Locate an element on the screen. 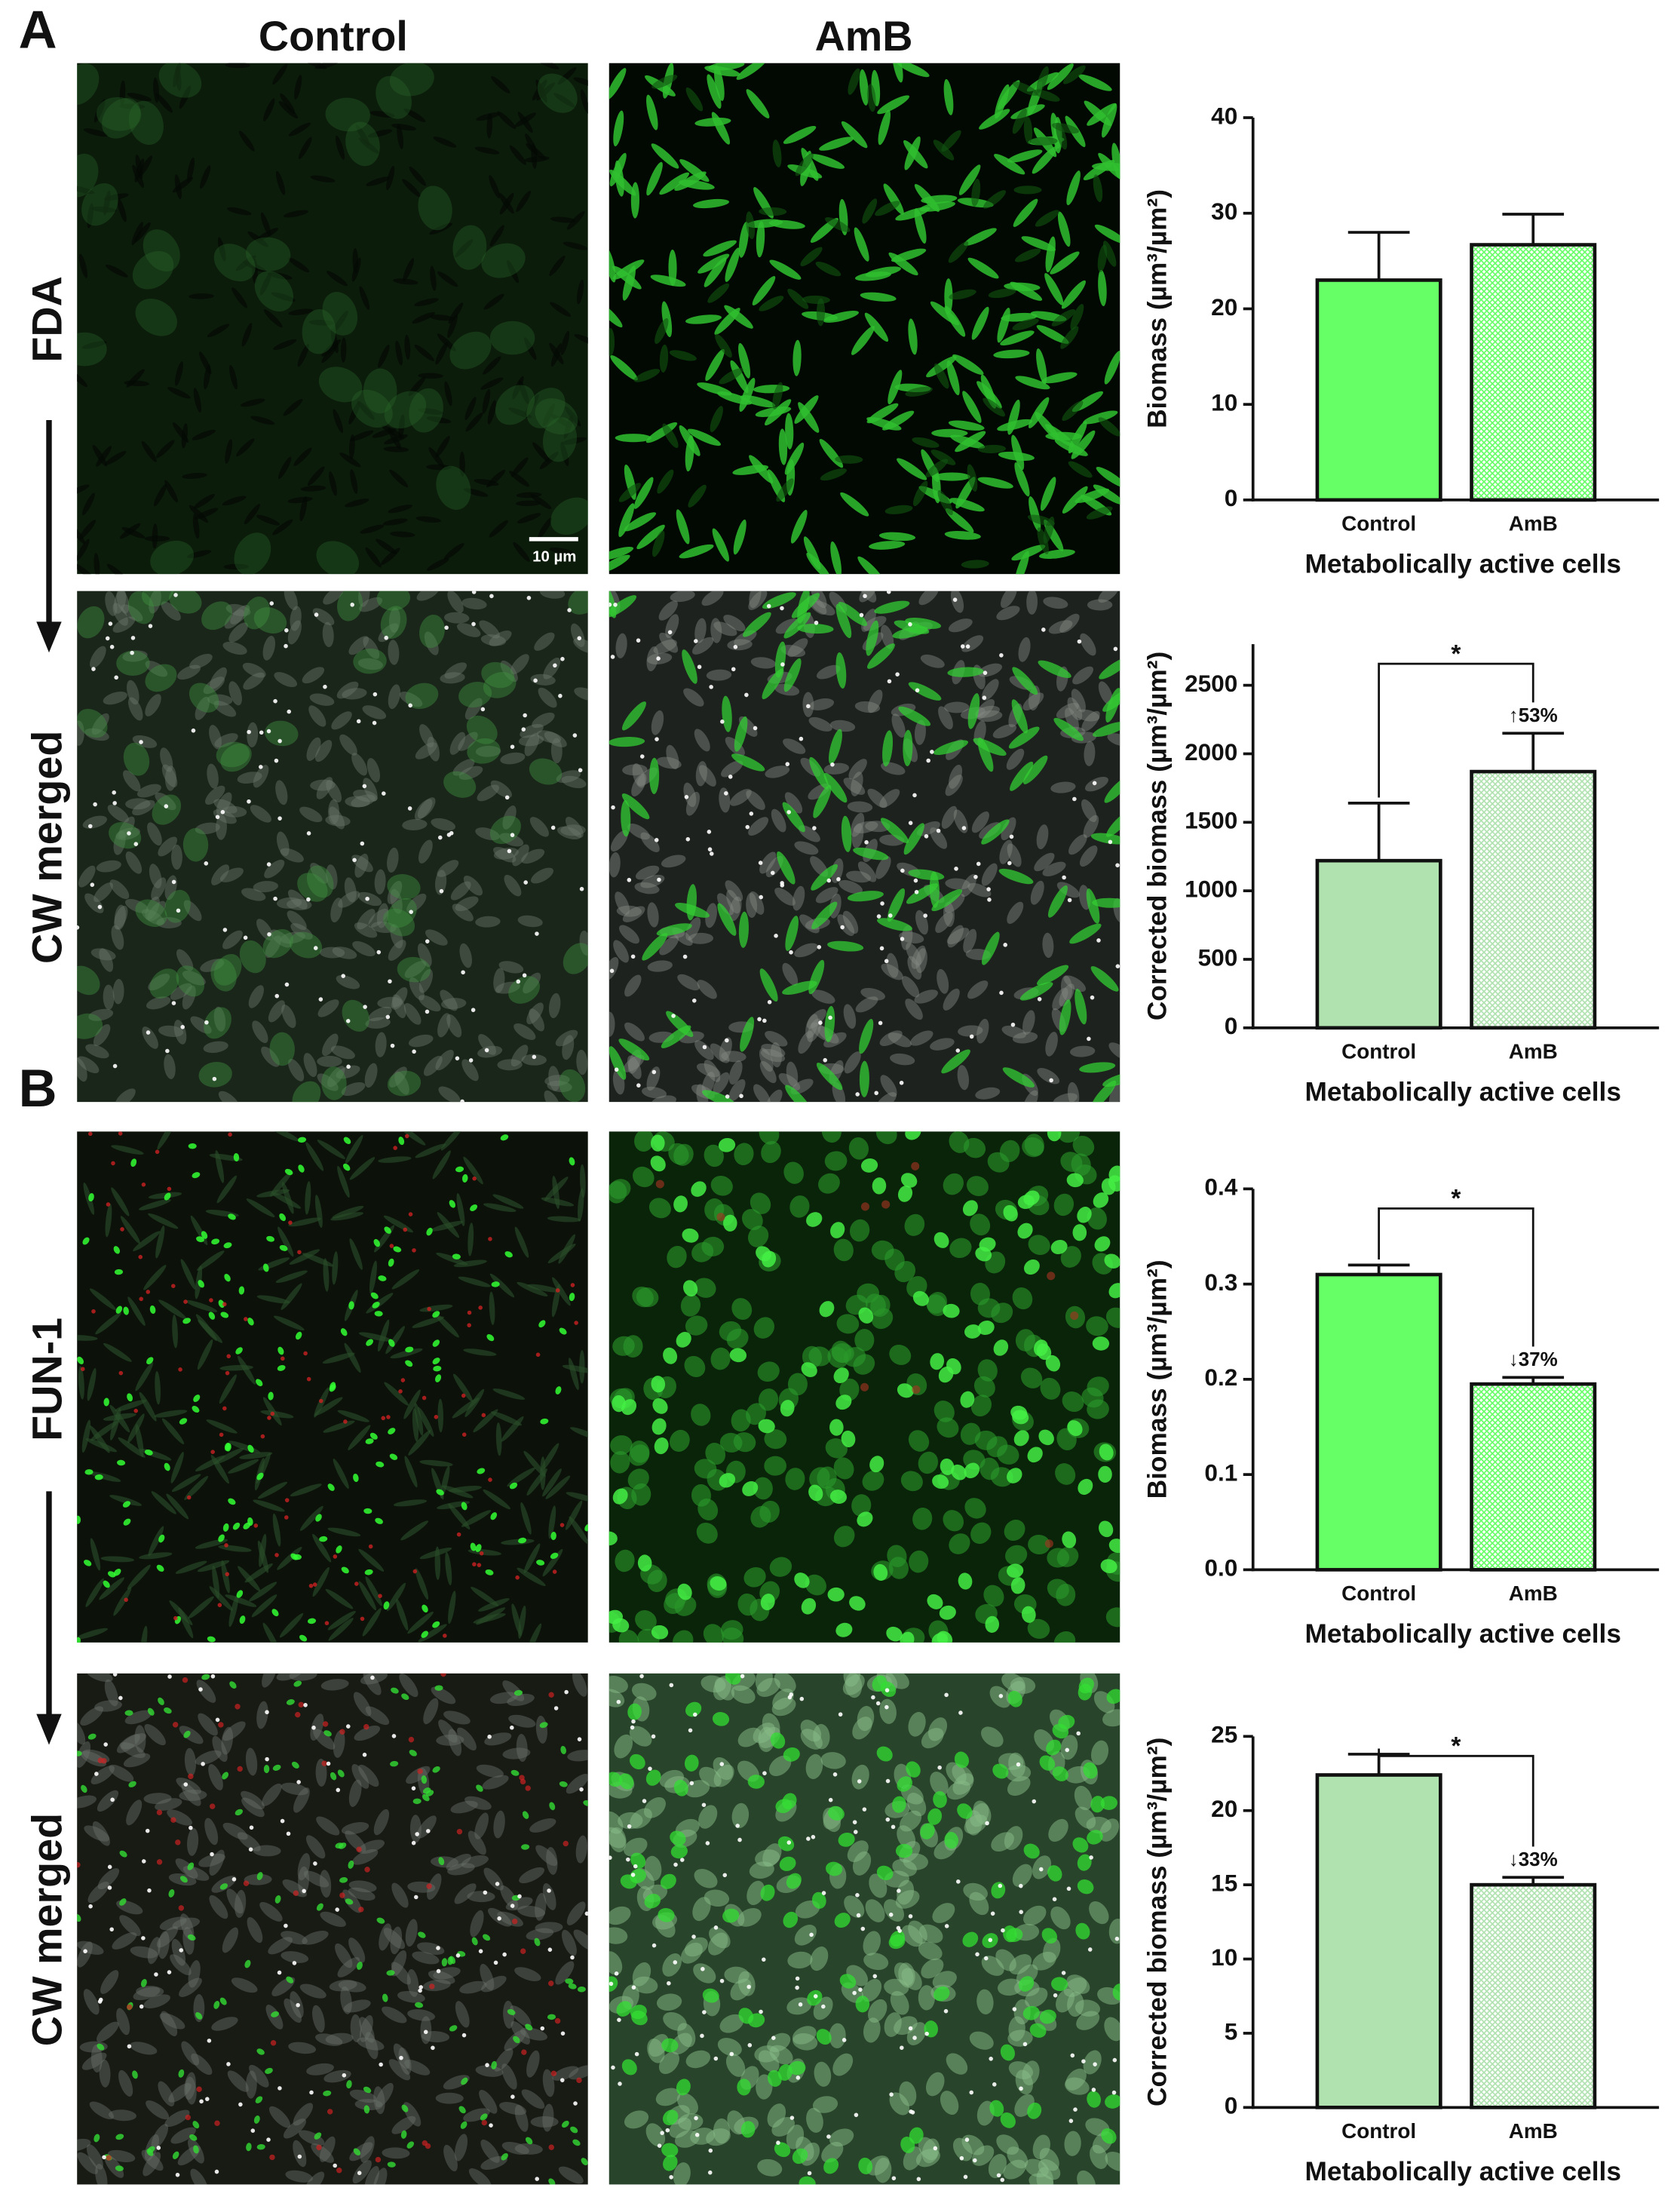 The image size is (1680, 2209). micrograph-background is located at coordinates (332, 847).